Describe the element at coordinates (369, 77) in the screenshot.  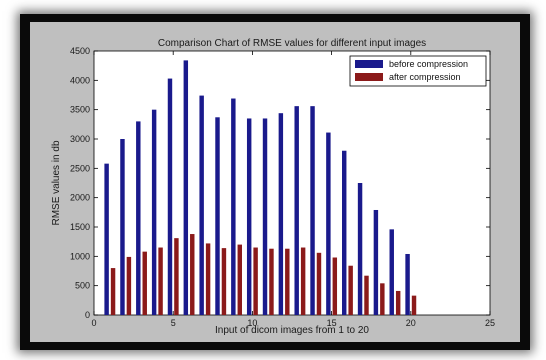
I see `legend-swatch-after` at that location.